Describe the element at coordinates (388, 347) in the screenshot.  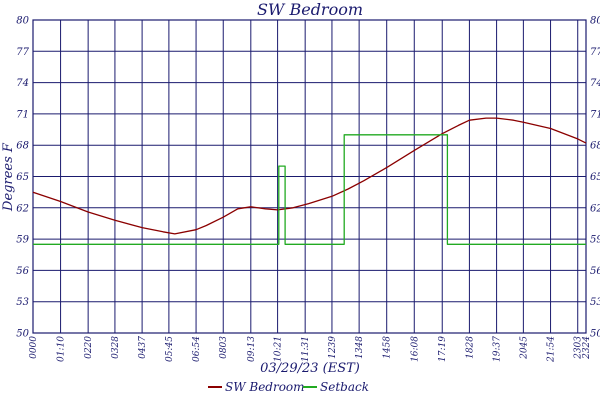
I see `x-tick-label: 1458` at that location.